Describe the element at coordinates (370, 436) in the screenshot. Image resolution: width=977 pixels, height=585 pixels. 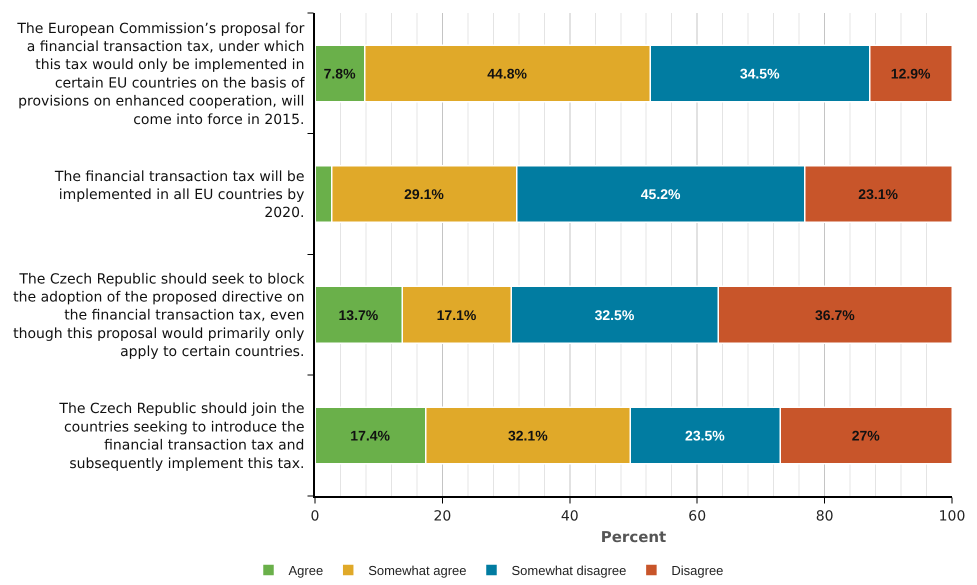
I see `data-label: 17.4%` at that location.